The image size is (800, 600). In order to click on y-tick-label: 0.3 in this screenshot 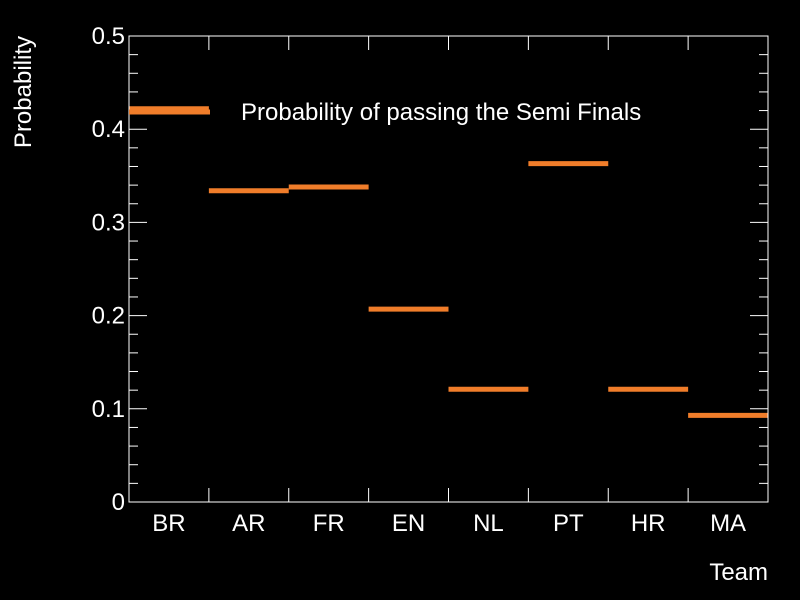, I will do `click(108, 222)`.